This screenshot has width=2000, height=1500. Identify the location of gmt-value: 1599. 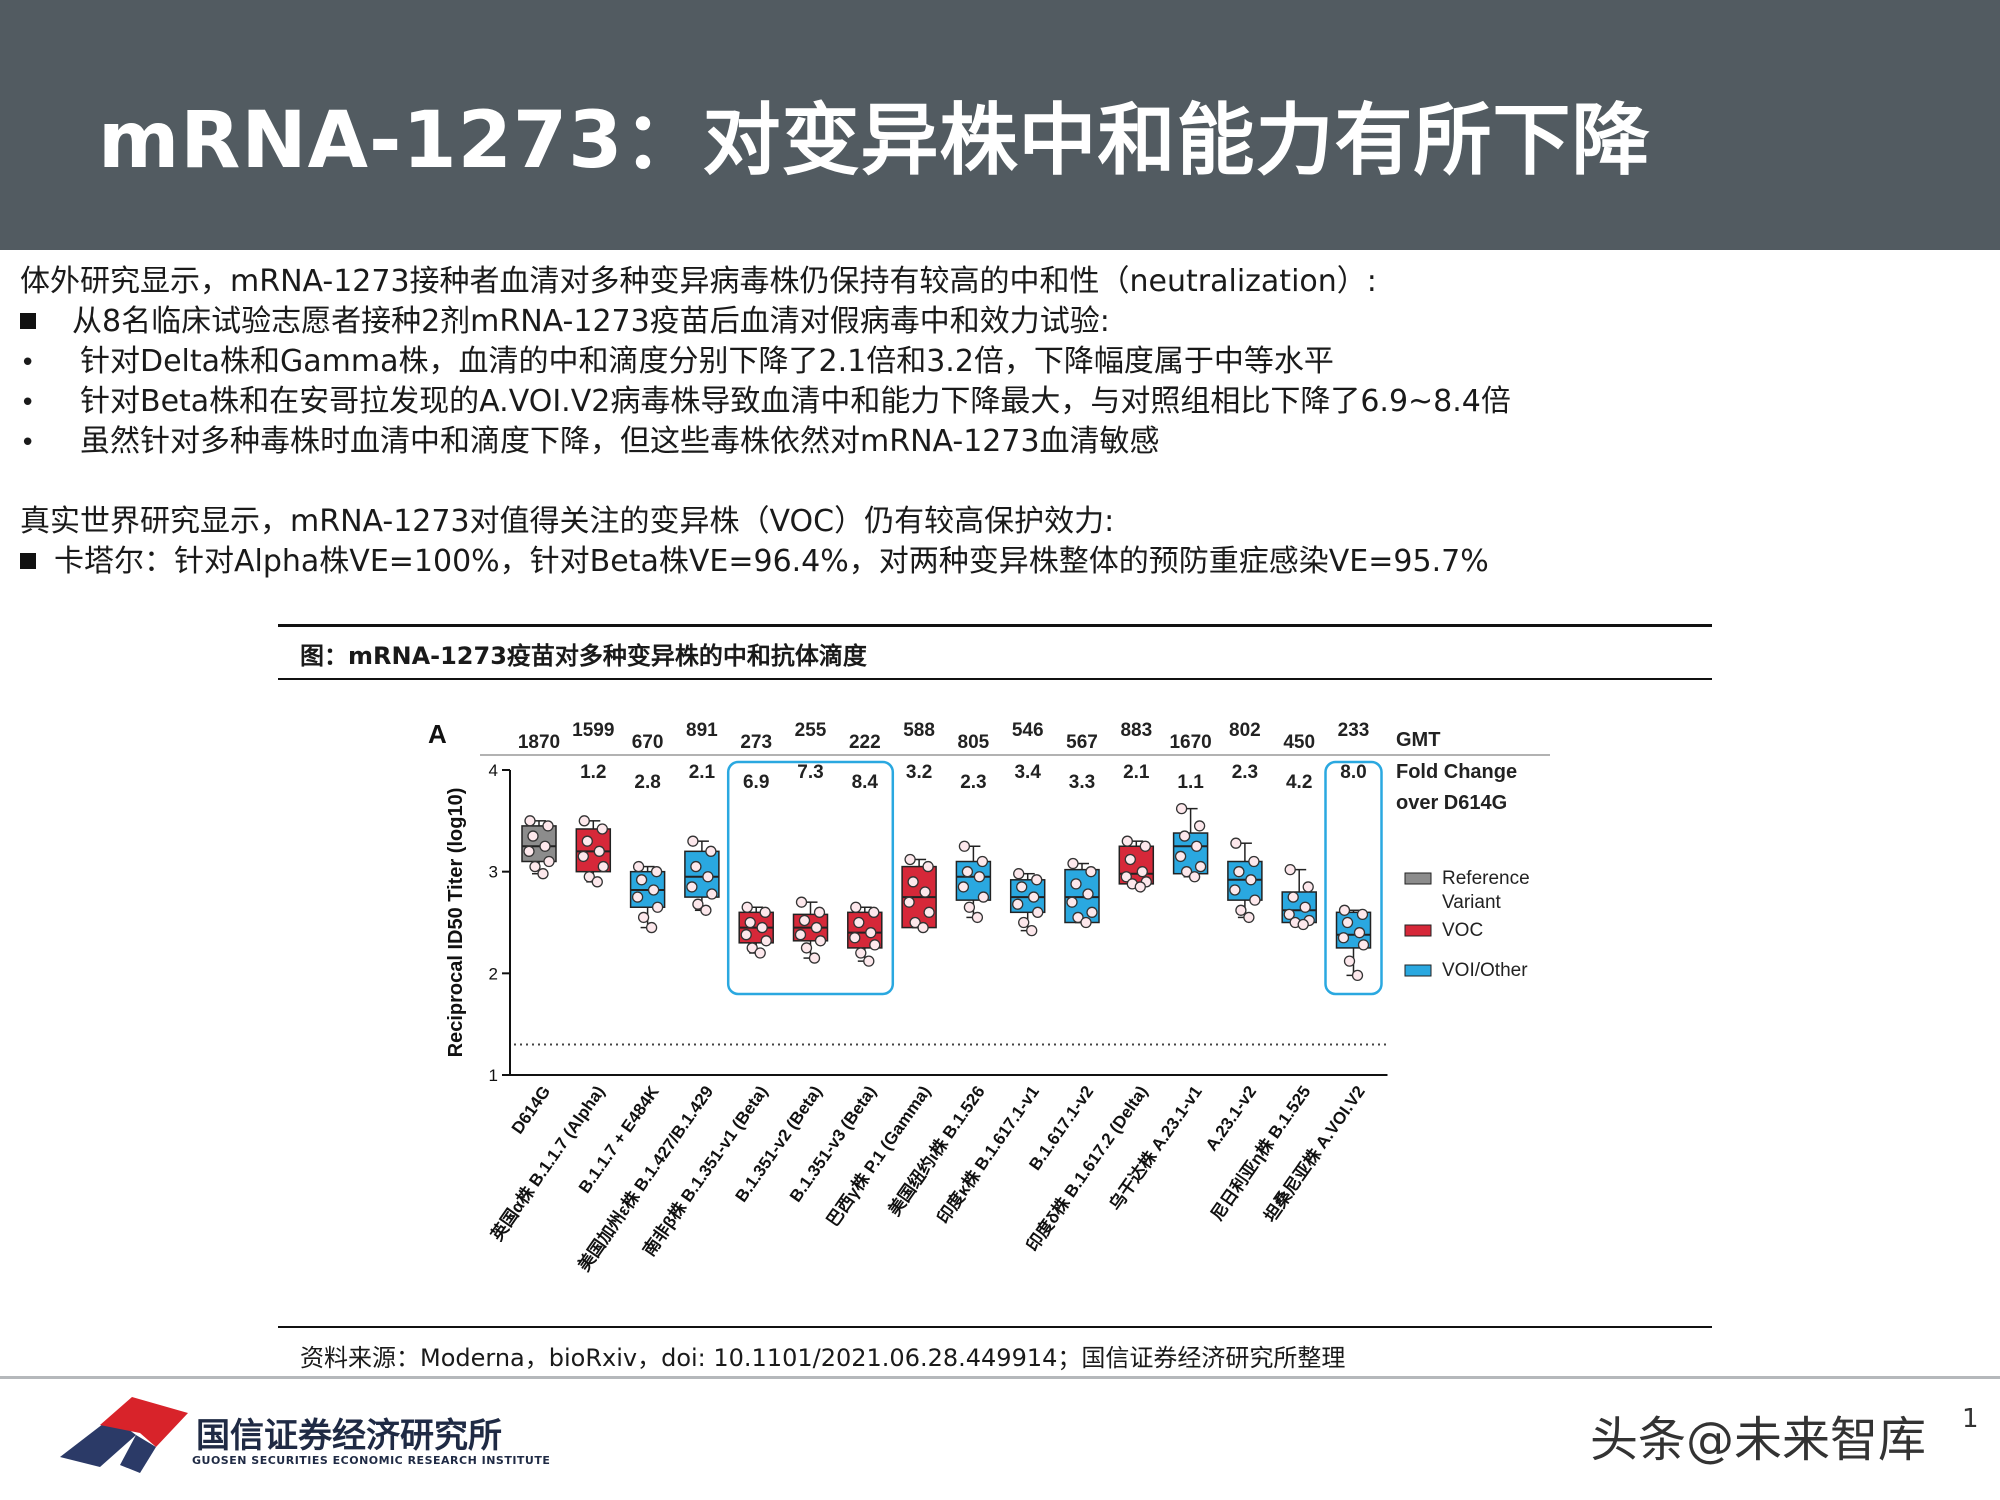
(593, 730).